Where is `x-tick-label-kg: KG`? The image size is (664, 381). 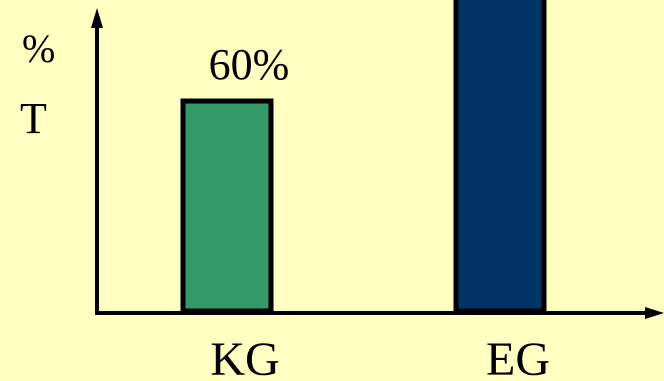
x-tick-label-kg: KG is located at coordinates (244, 357).